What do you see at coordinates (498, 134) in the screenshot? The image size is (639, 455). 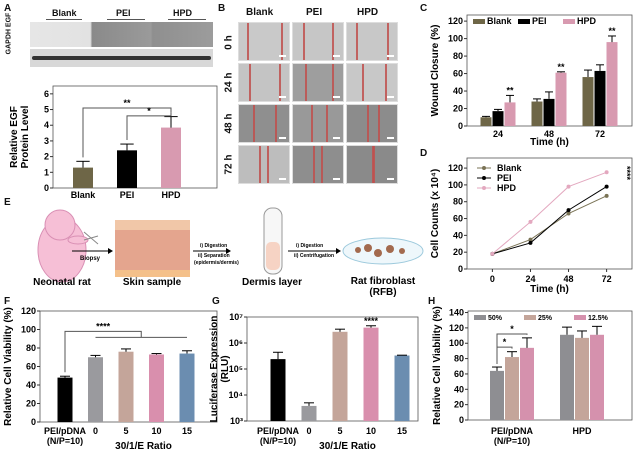 I see `x-tick-label: 24` at bounding box center [498, 134].